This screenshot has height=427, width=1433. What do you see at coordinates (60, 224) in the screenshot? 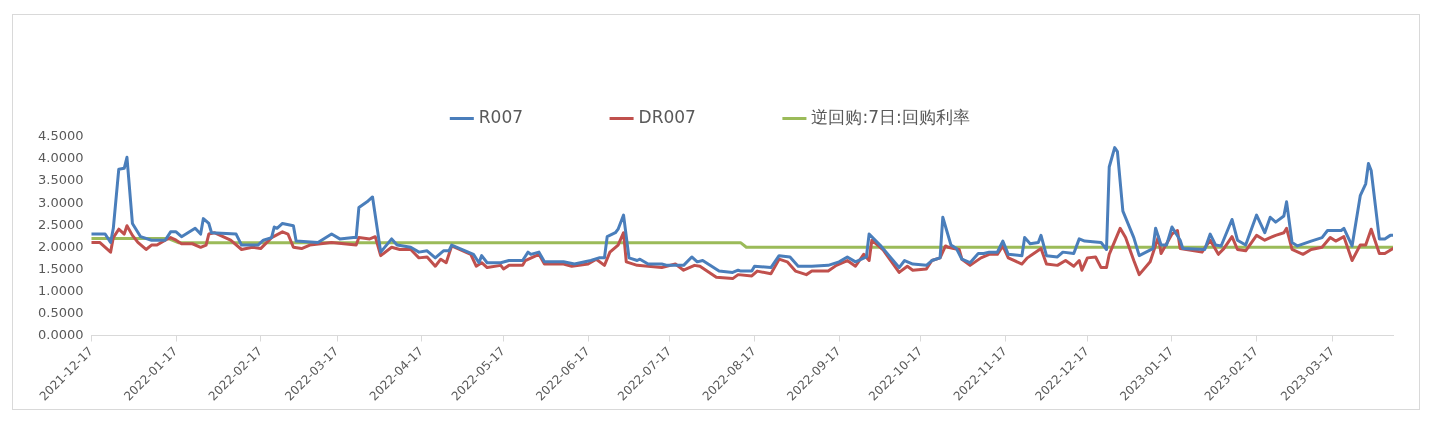
I see `y-tick-label: 2.5000` at bounding box center [60, 224].